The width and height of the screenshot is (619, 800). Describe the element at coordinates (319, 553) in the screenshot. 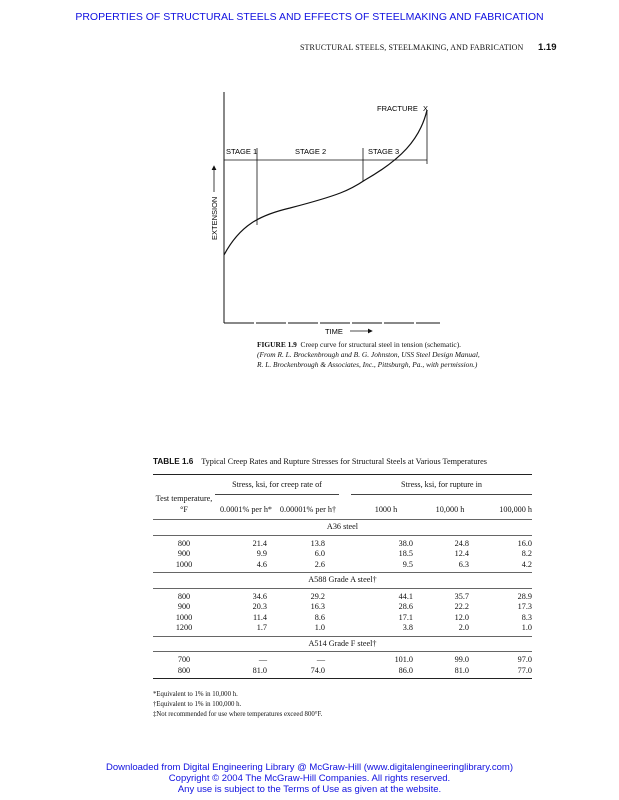

I see `table-cell: 6.0` at that location.